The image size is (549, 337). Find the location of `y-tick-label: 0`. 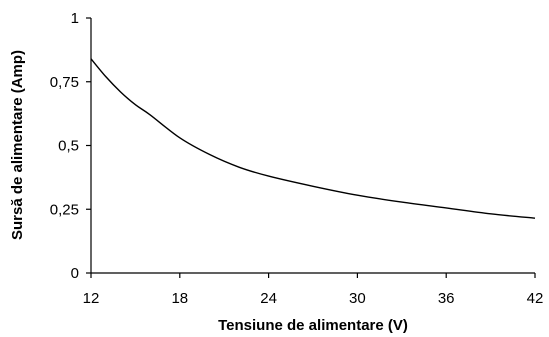

y-tick-label: 0 is located at coordinates (75, 273).